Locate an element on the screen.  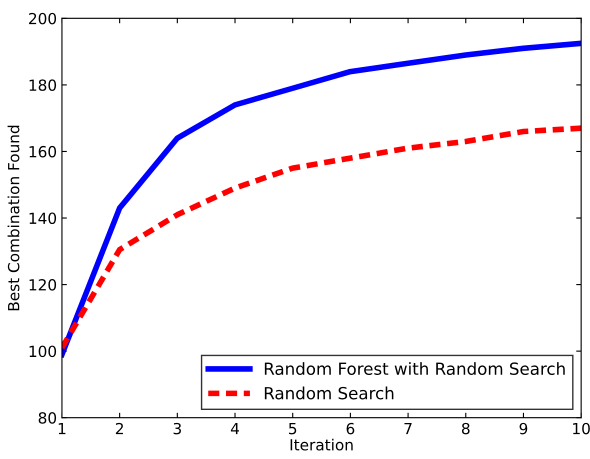
y-tick-label: 100 is located at coordinates (43, 352).